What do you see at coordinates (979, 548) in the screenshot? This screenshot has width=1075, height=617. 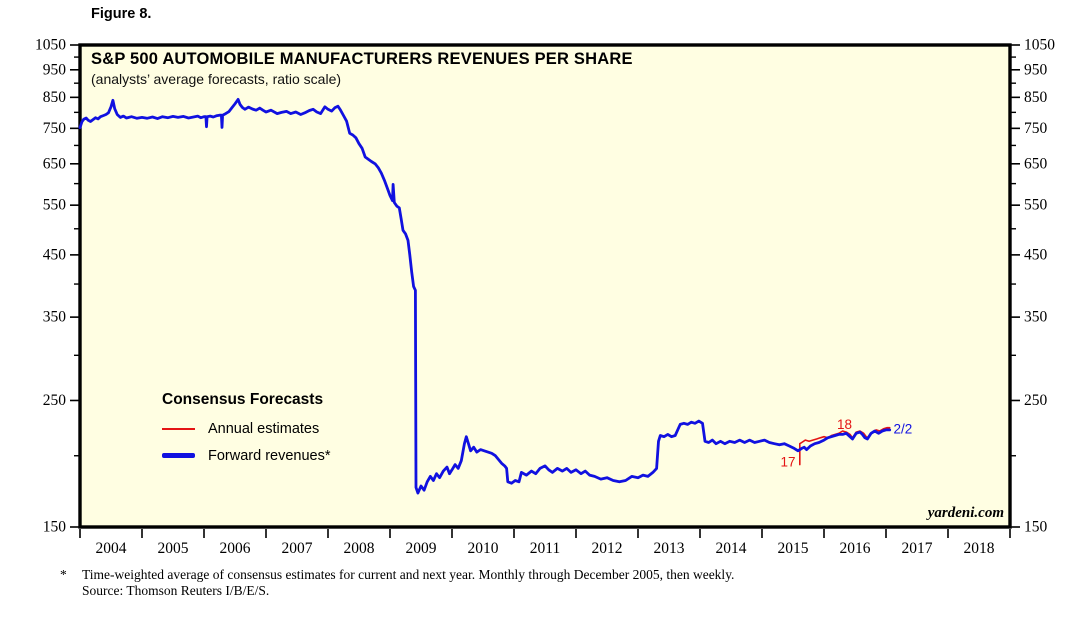 I see `x-axis-year-label: 2018` at bounding box center [979, 548].